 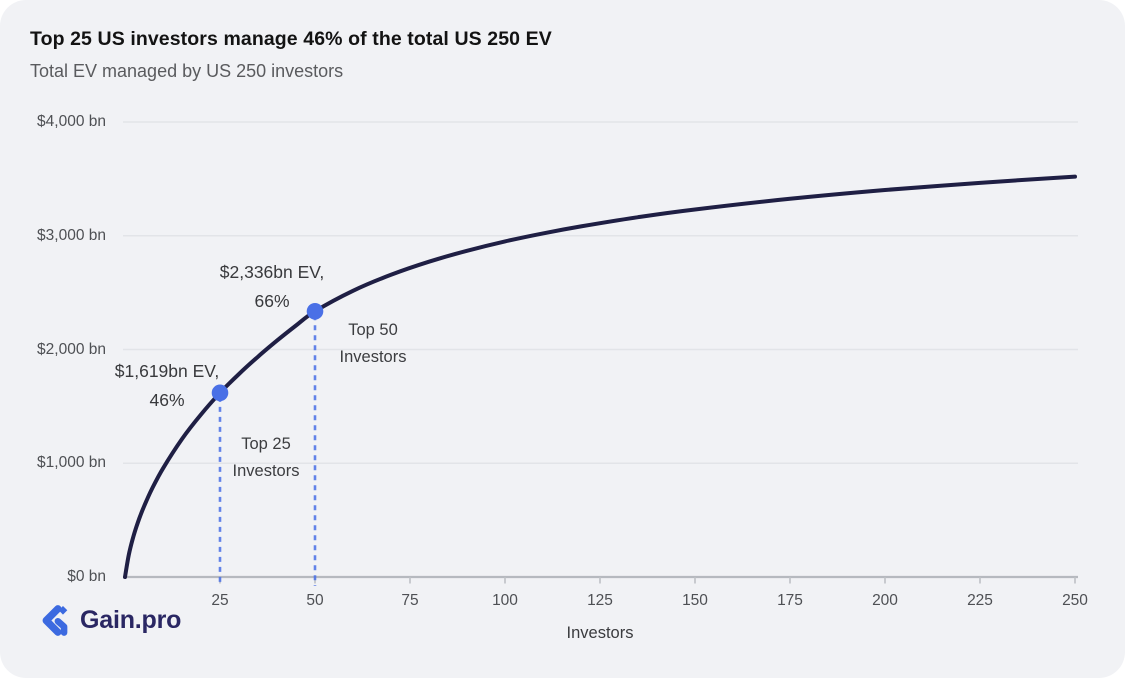 What do you see at coordinates (600, 600) in the screenshot?
I see `x-tick-label: 125` at bounding box center [600, 600].